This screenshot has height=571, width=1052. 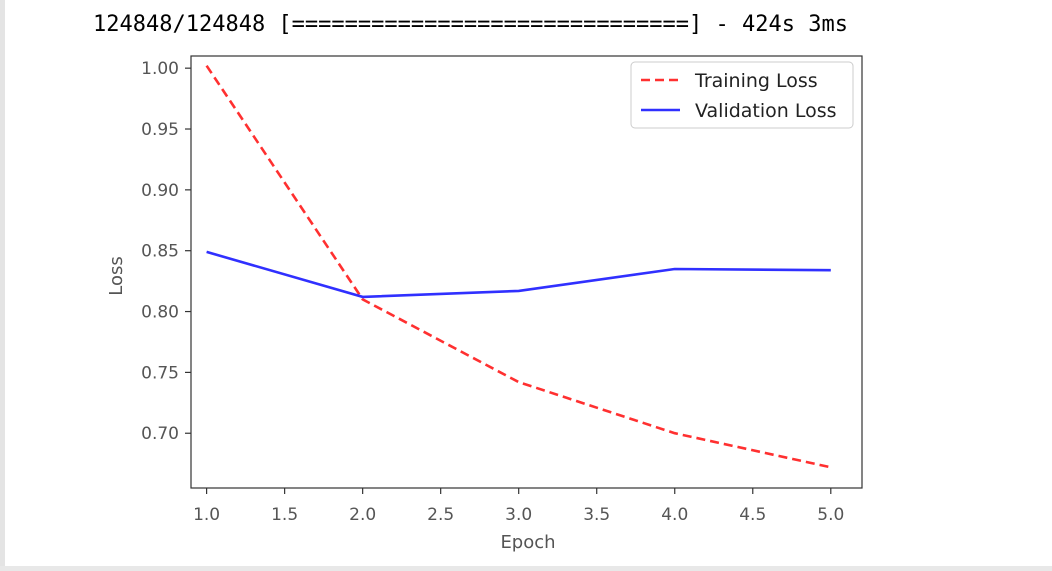 I want to click on cell-left-border, so click(x=2, y=285).